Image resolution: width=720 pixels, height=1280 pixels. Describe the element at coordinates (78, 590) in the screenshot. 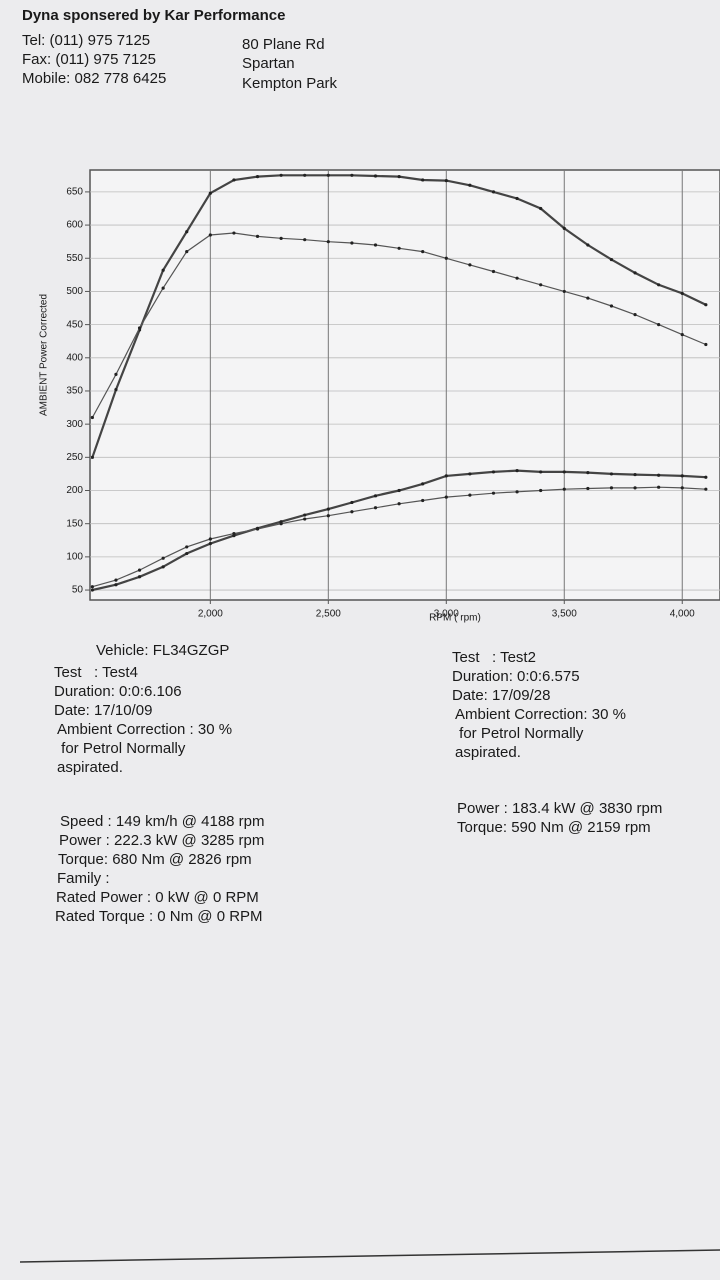

I see `y-tick-label: 50` at that location.